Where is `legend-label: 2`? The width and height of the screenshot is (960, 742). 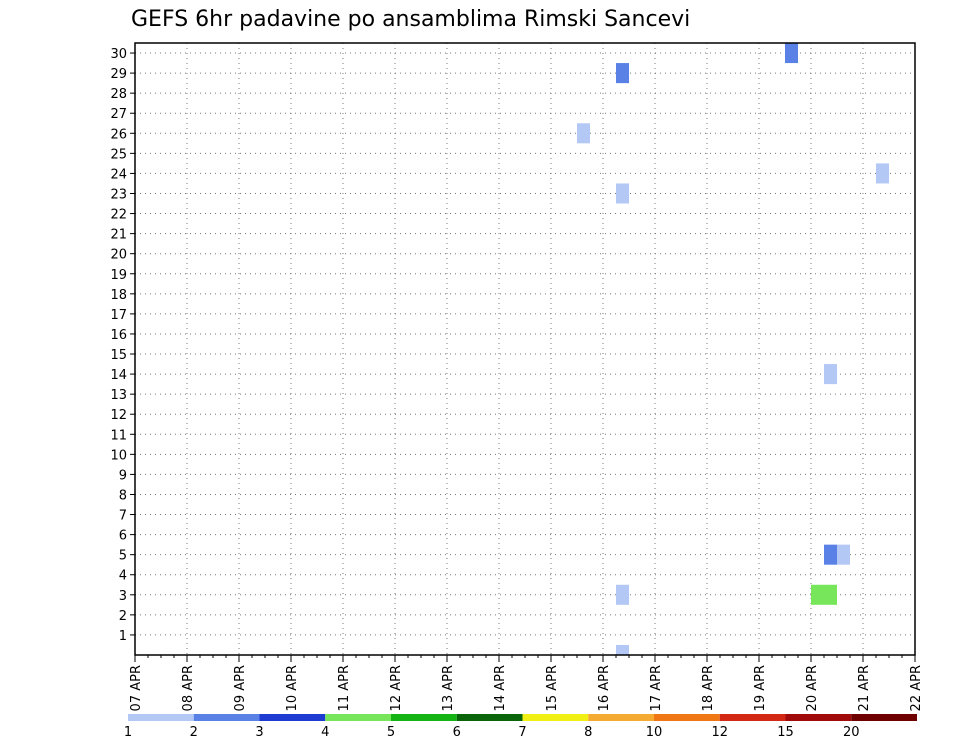
legend-label: 2 is located at coordinates (194, 732).